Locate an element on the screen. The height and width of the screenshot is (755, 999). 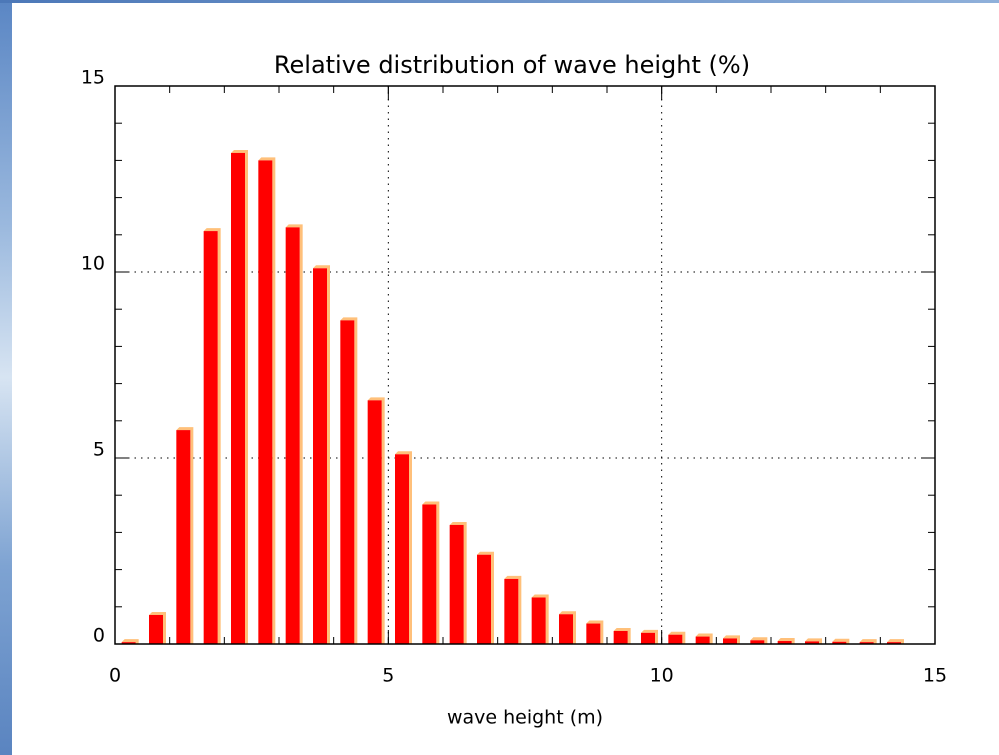
x-tick-label: 10 is located at coordinates (662, 676).